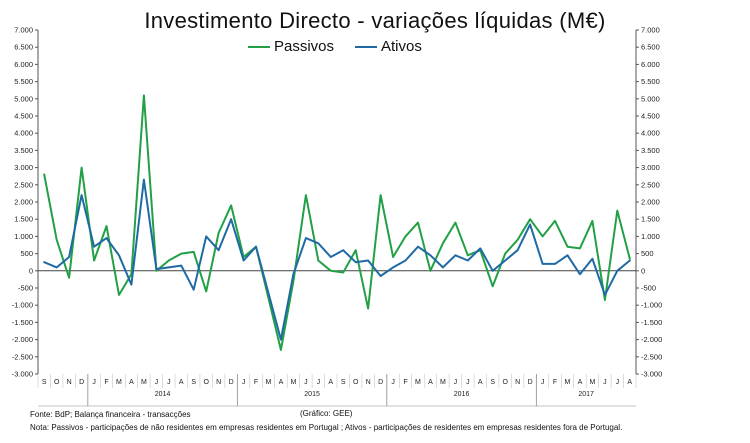 Image resolution: width=750 pixels, height=443 pixels. Describe the element at coordinates (22, 322) in the screenshot. I see `y-tick-label-left: -1.500` at that location.